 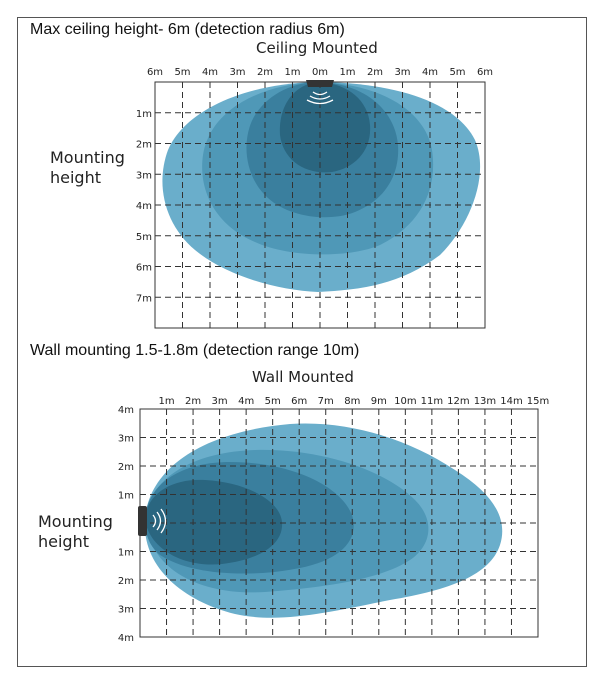 I want to click on wall-x-tick-label: 5m, so click(x=273, y=401).